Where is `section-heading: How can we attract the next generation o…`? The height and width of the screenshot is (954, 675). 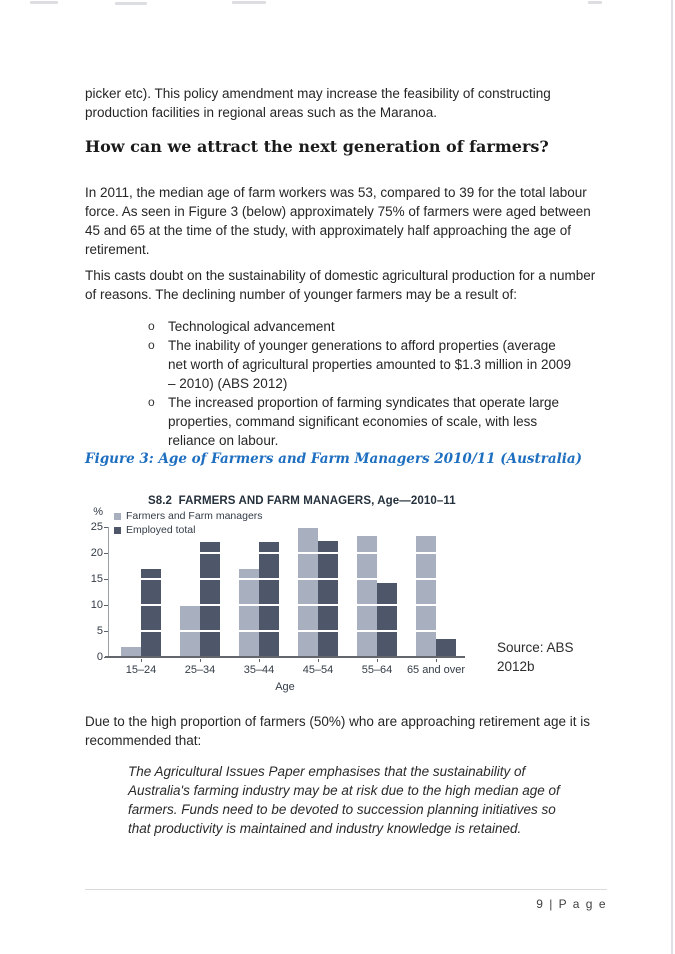
section-heading: How can we attract the next generation o… is located at coordinates (317, 146).